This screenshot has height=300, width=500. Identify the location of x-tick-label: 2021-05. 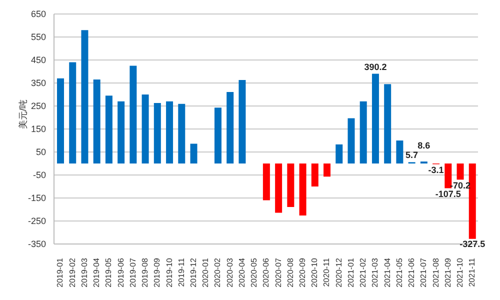
(399, 272).